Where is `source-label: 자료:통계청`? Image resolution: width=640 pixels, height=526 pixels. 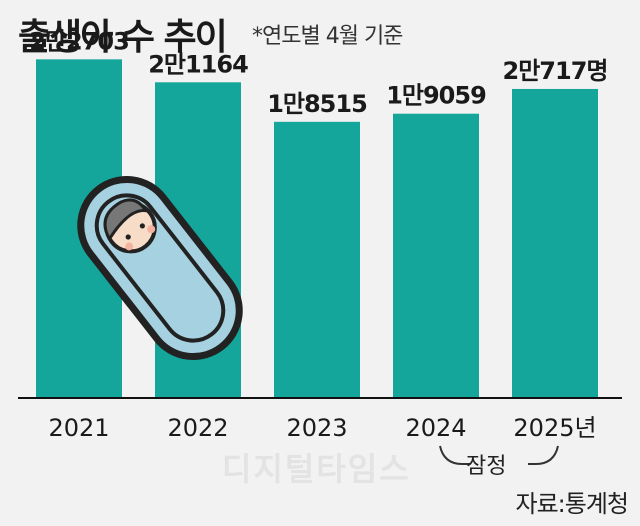
source-label: 자료:통계청 is located at coordinates (572, 504).